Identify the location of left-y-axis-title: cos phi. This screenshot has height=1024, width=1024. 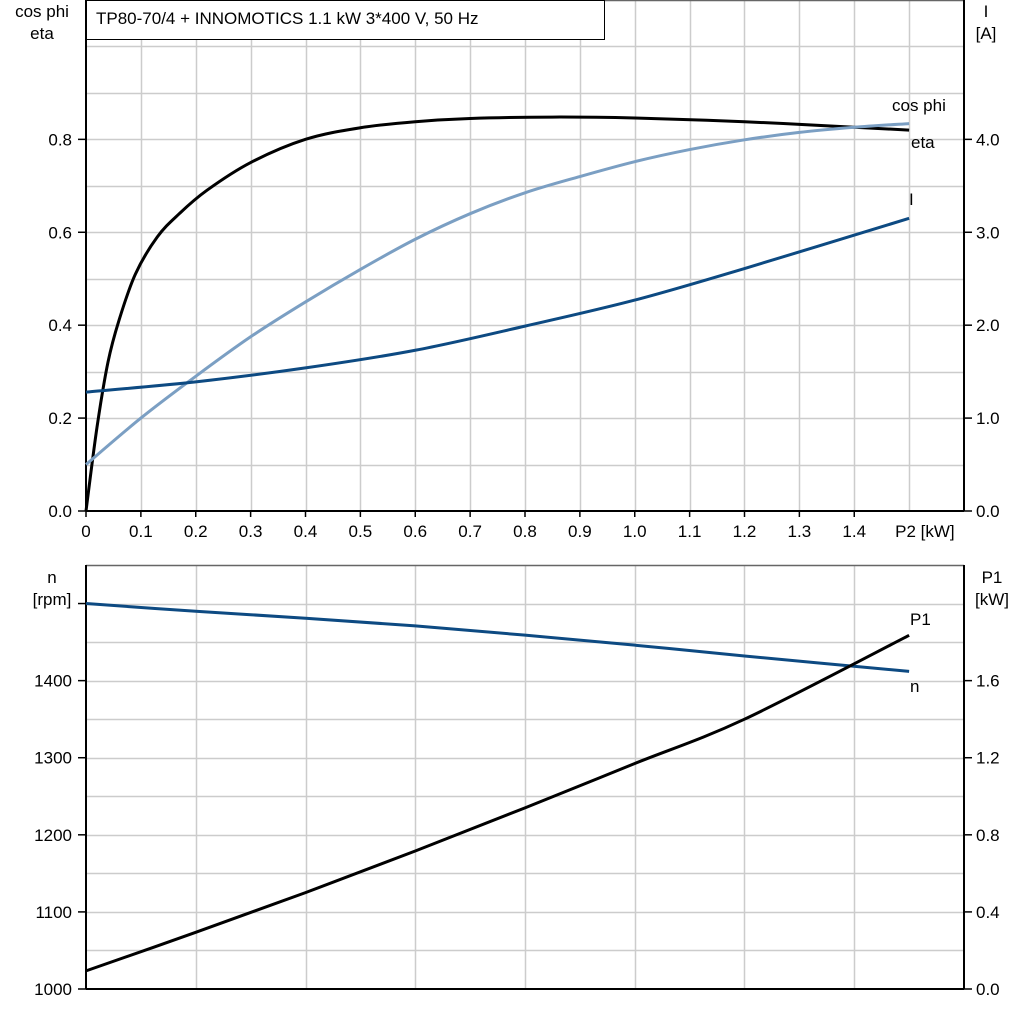
(42, 11).